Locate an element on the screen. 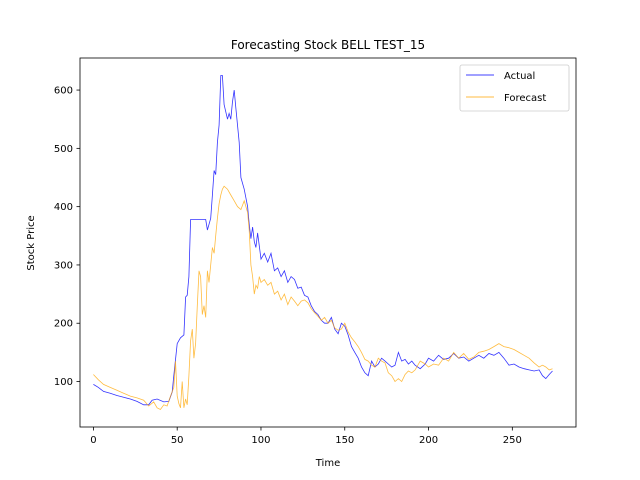 The width and height of the screenshot is (640, 480). legend-box is located at coordinates (514, 88).